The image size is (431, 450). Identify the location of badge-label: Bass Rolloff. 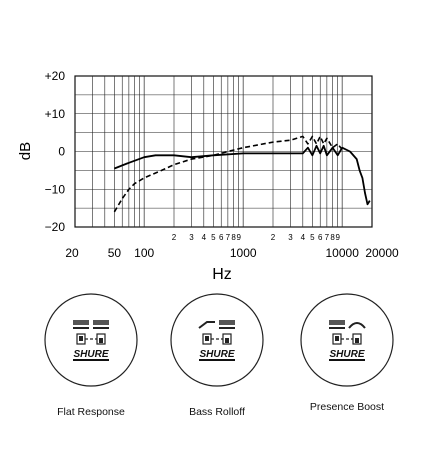
(217, 412).